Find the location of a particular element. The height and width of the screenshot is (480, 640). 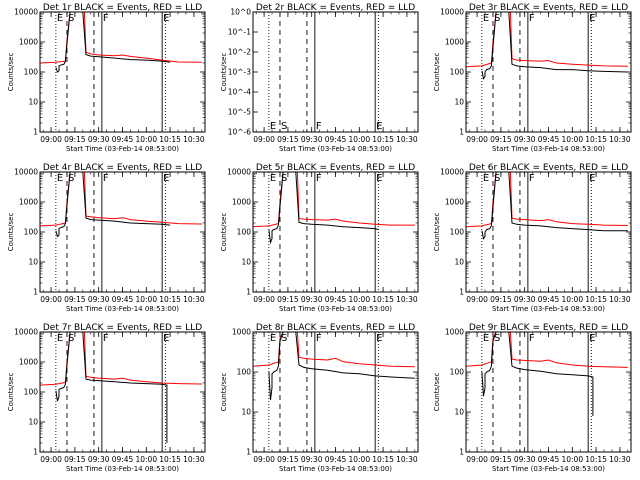

panel-title: Det 5r BLACK = Events, RED = LLD is located at coordinates (335, 168).